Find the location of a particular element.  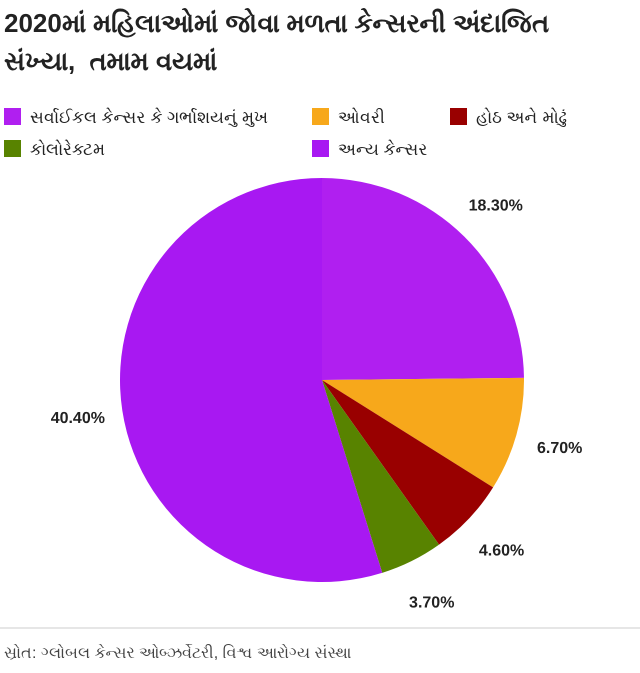

chart-title: 2020માં મહિલાઓમાં જોવા મળતા કેન્સરની અંદાજિત સંખ્યા, તમામ વયમાં is located at coordinates (276, 42).